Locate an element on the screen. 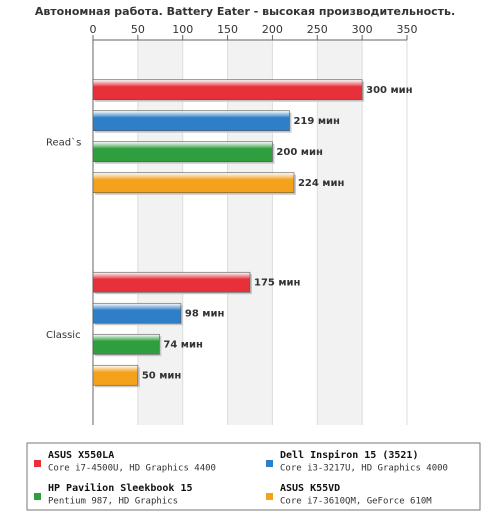 This screenshot has width=490, height=524. value-label: 200 мин is located at coordinates (299, 152).